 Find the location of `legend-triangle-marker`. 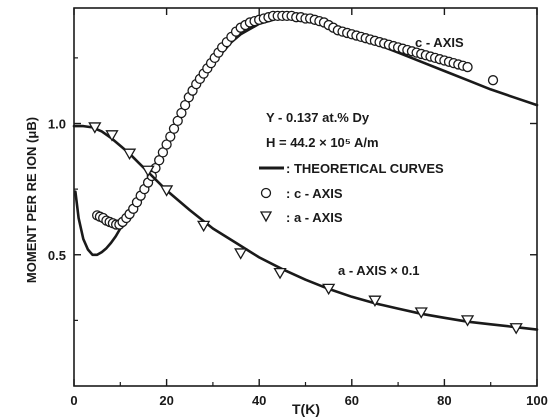

legend-triangle-marker is located at coordinates (266, 217).